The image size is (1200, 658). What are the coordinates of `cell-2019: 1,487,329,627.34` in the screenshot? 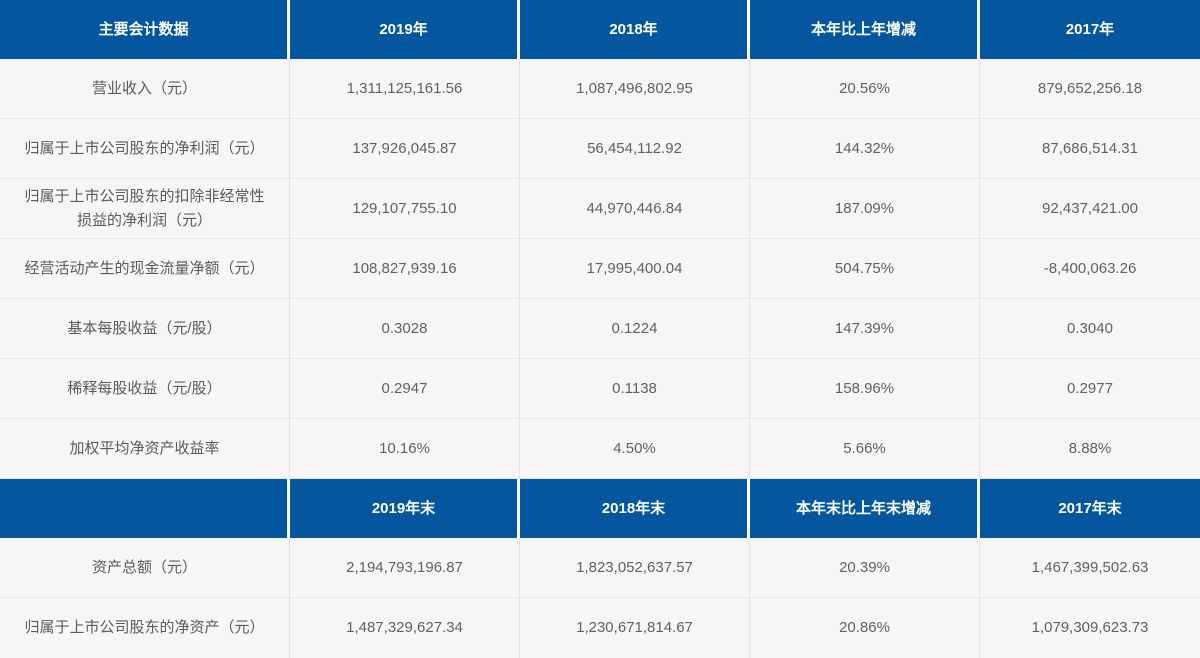 It's located at (405, 628).